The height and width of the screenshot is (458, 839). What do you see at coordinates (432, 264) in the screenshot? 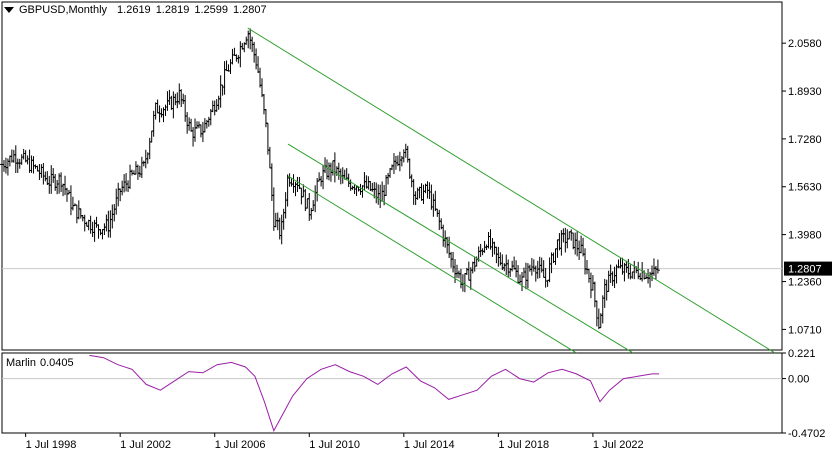
I see `channel-line` at bounding box center [432, 264].